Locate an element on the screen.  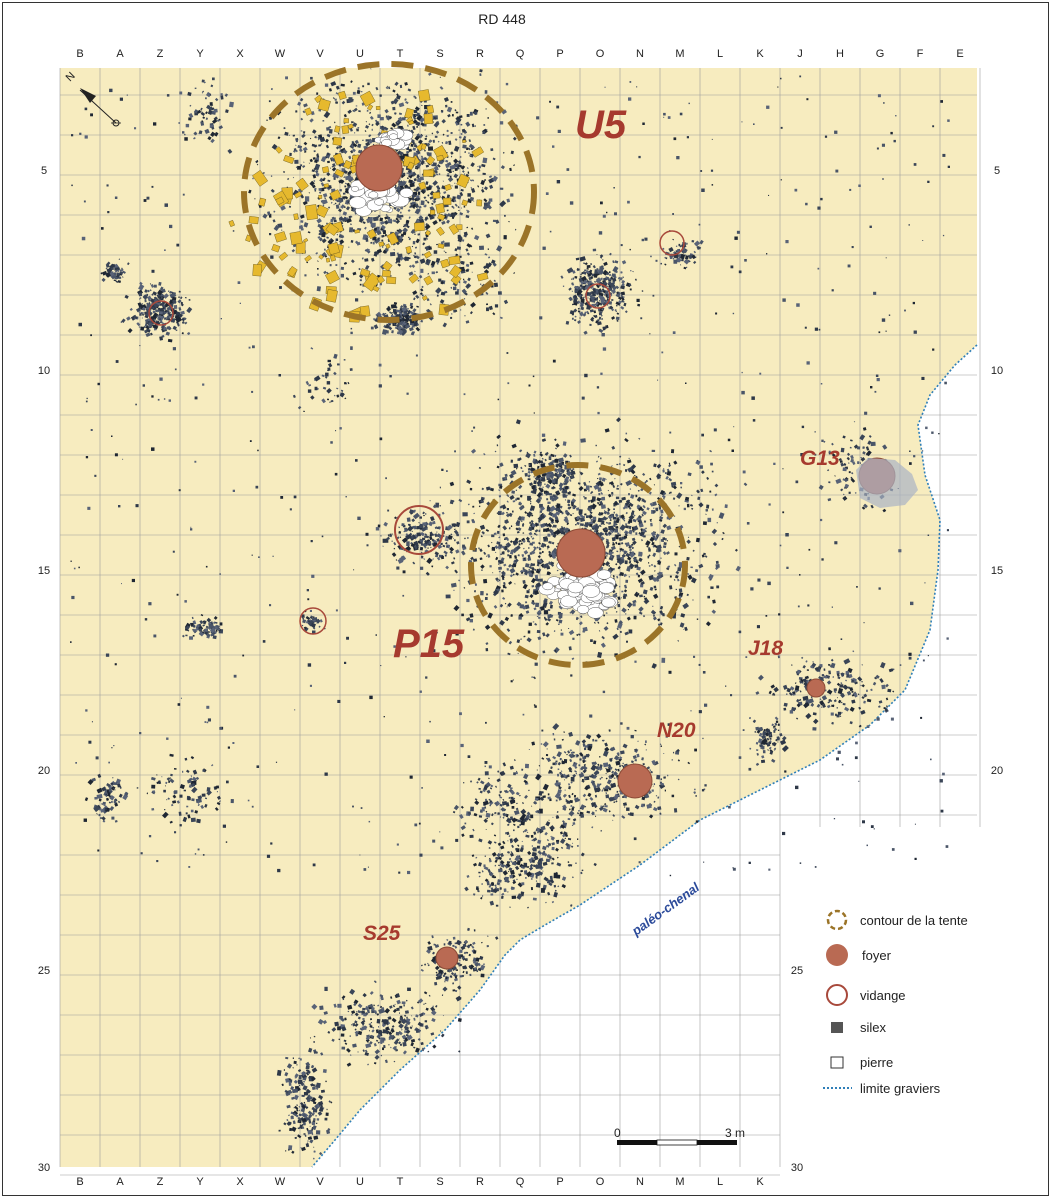
column-label: G is located at coordinates (880, 54).